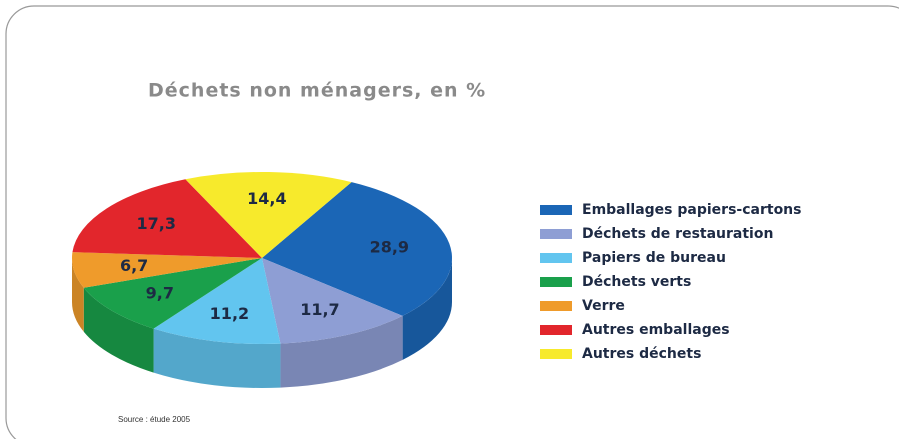 This screenshot has width=899, height=439. I want to click on data-label: 11,7, so click(319, 309).